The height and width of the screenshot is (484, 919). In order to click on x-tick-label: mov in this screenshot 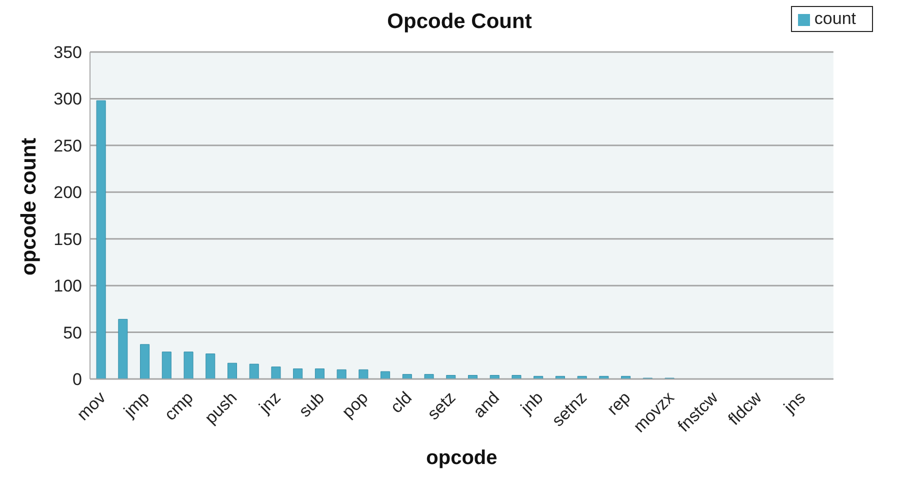, I will do `click(91, 406)`.